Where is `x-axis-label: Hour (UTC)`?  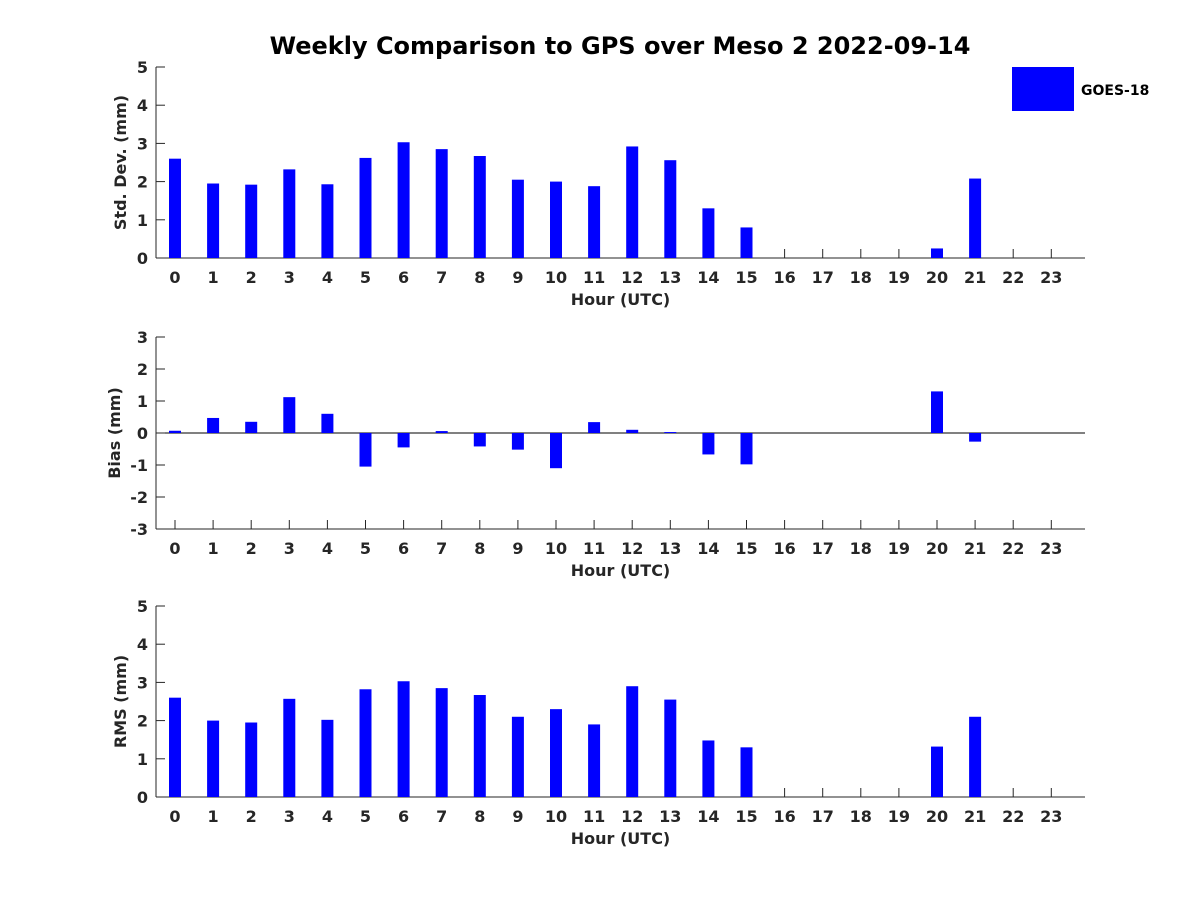
x-axis-label: Hour (UTC) is located at coordinates (621, 299).